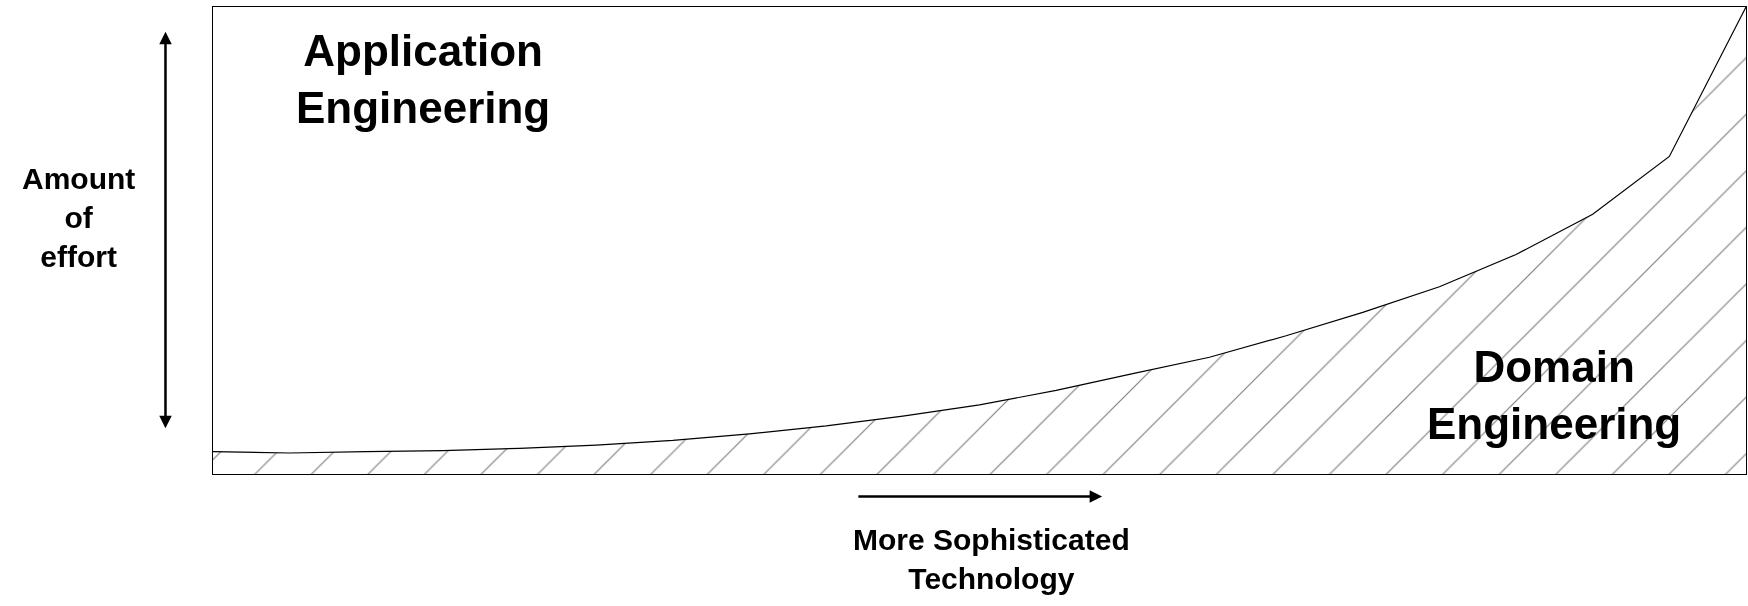 This screenshot has width=1748, height=606. I want to click on annotation: Application Engineering, so click(423, 79).